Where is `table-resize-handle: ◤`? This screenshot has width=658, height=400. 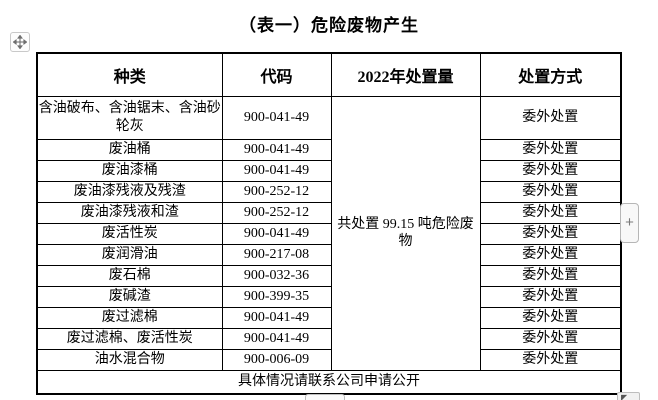
table-resize-handle: ◤ is located at coordinates (628, 396).